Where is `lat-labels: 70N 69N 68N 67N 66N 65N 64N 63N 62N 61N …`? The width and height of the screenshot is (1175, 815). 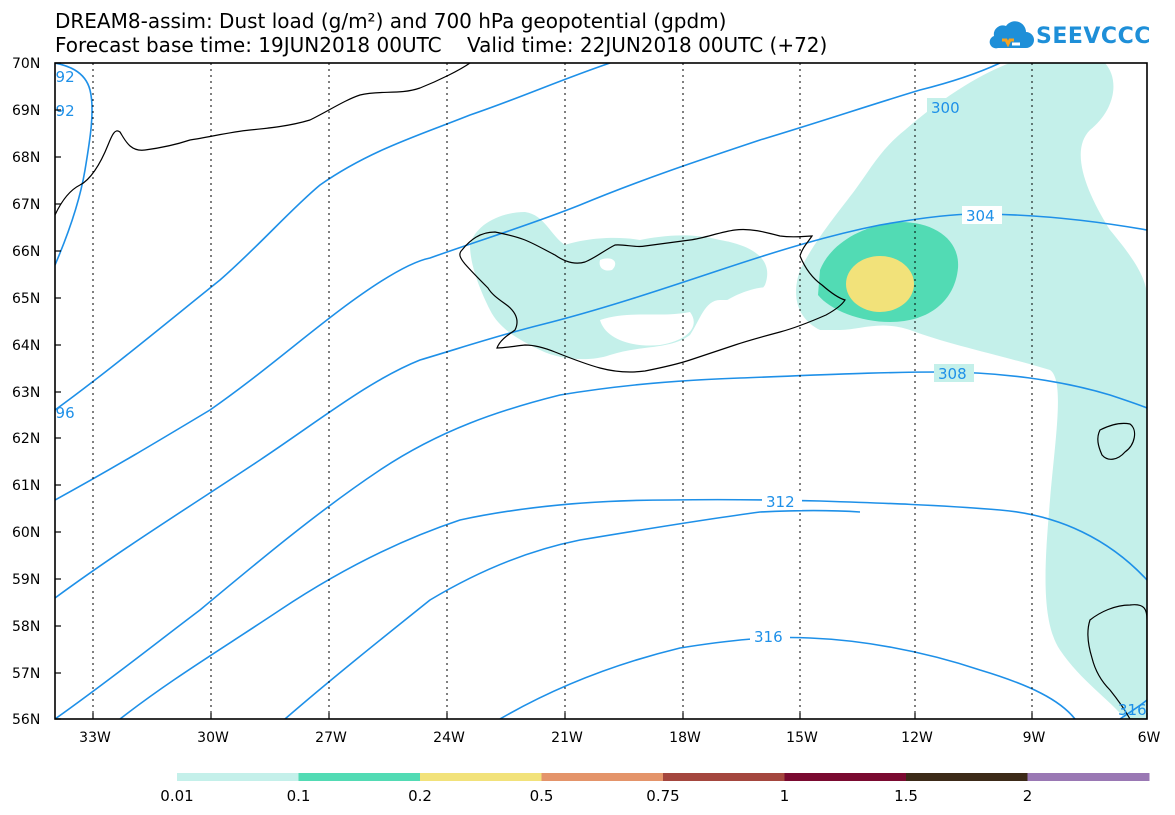 lat-labels: 70N 69N 68N 67N 66N 65N 64N 63N 62N 61N … is located at coordinates (26, 392).